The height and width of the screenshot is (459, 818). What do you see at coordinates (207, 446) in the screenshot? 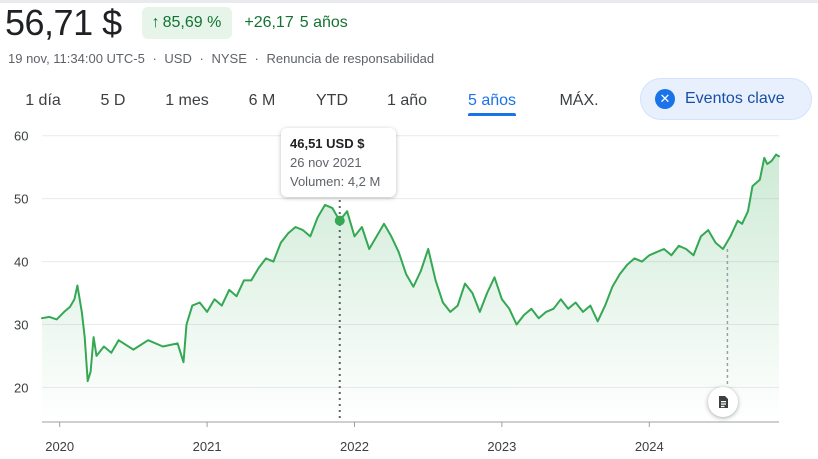
I see `x-tick-label: 2021` at bounding box center [207, 446].